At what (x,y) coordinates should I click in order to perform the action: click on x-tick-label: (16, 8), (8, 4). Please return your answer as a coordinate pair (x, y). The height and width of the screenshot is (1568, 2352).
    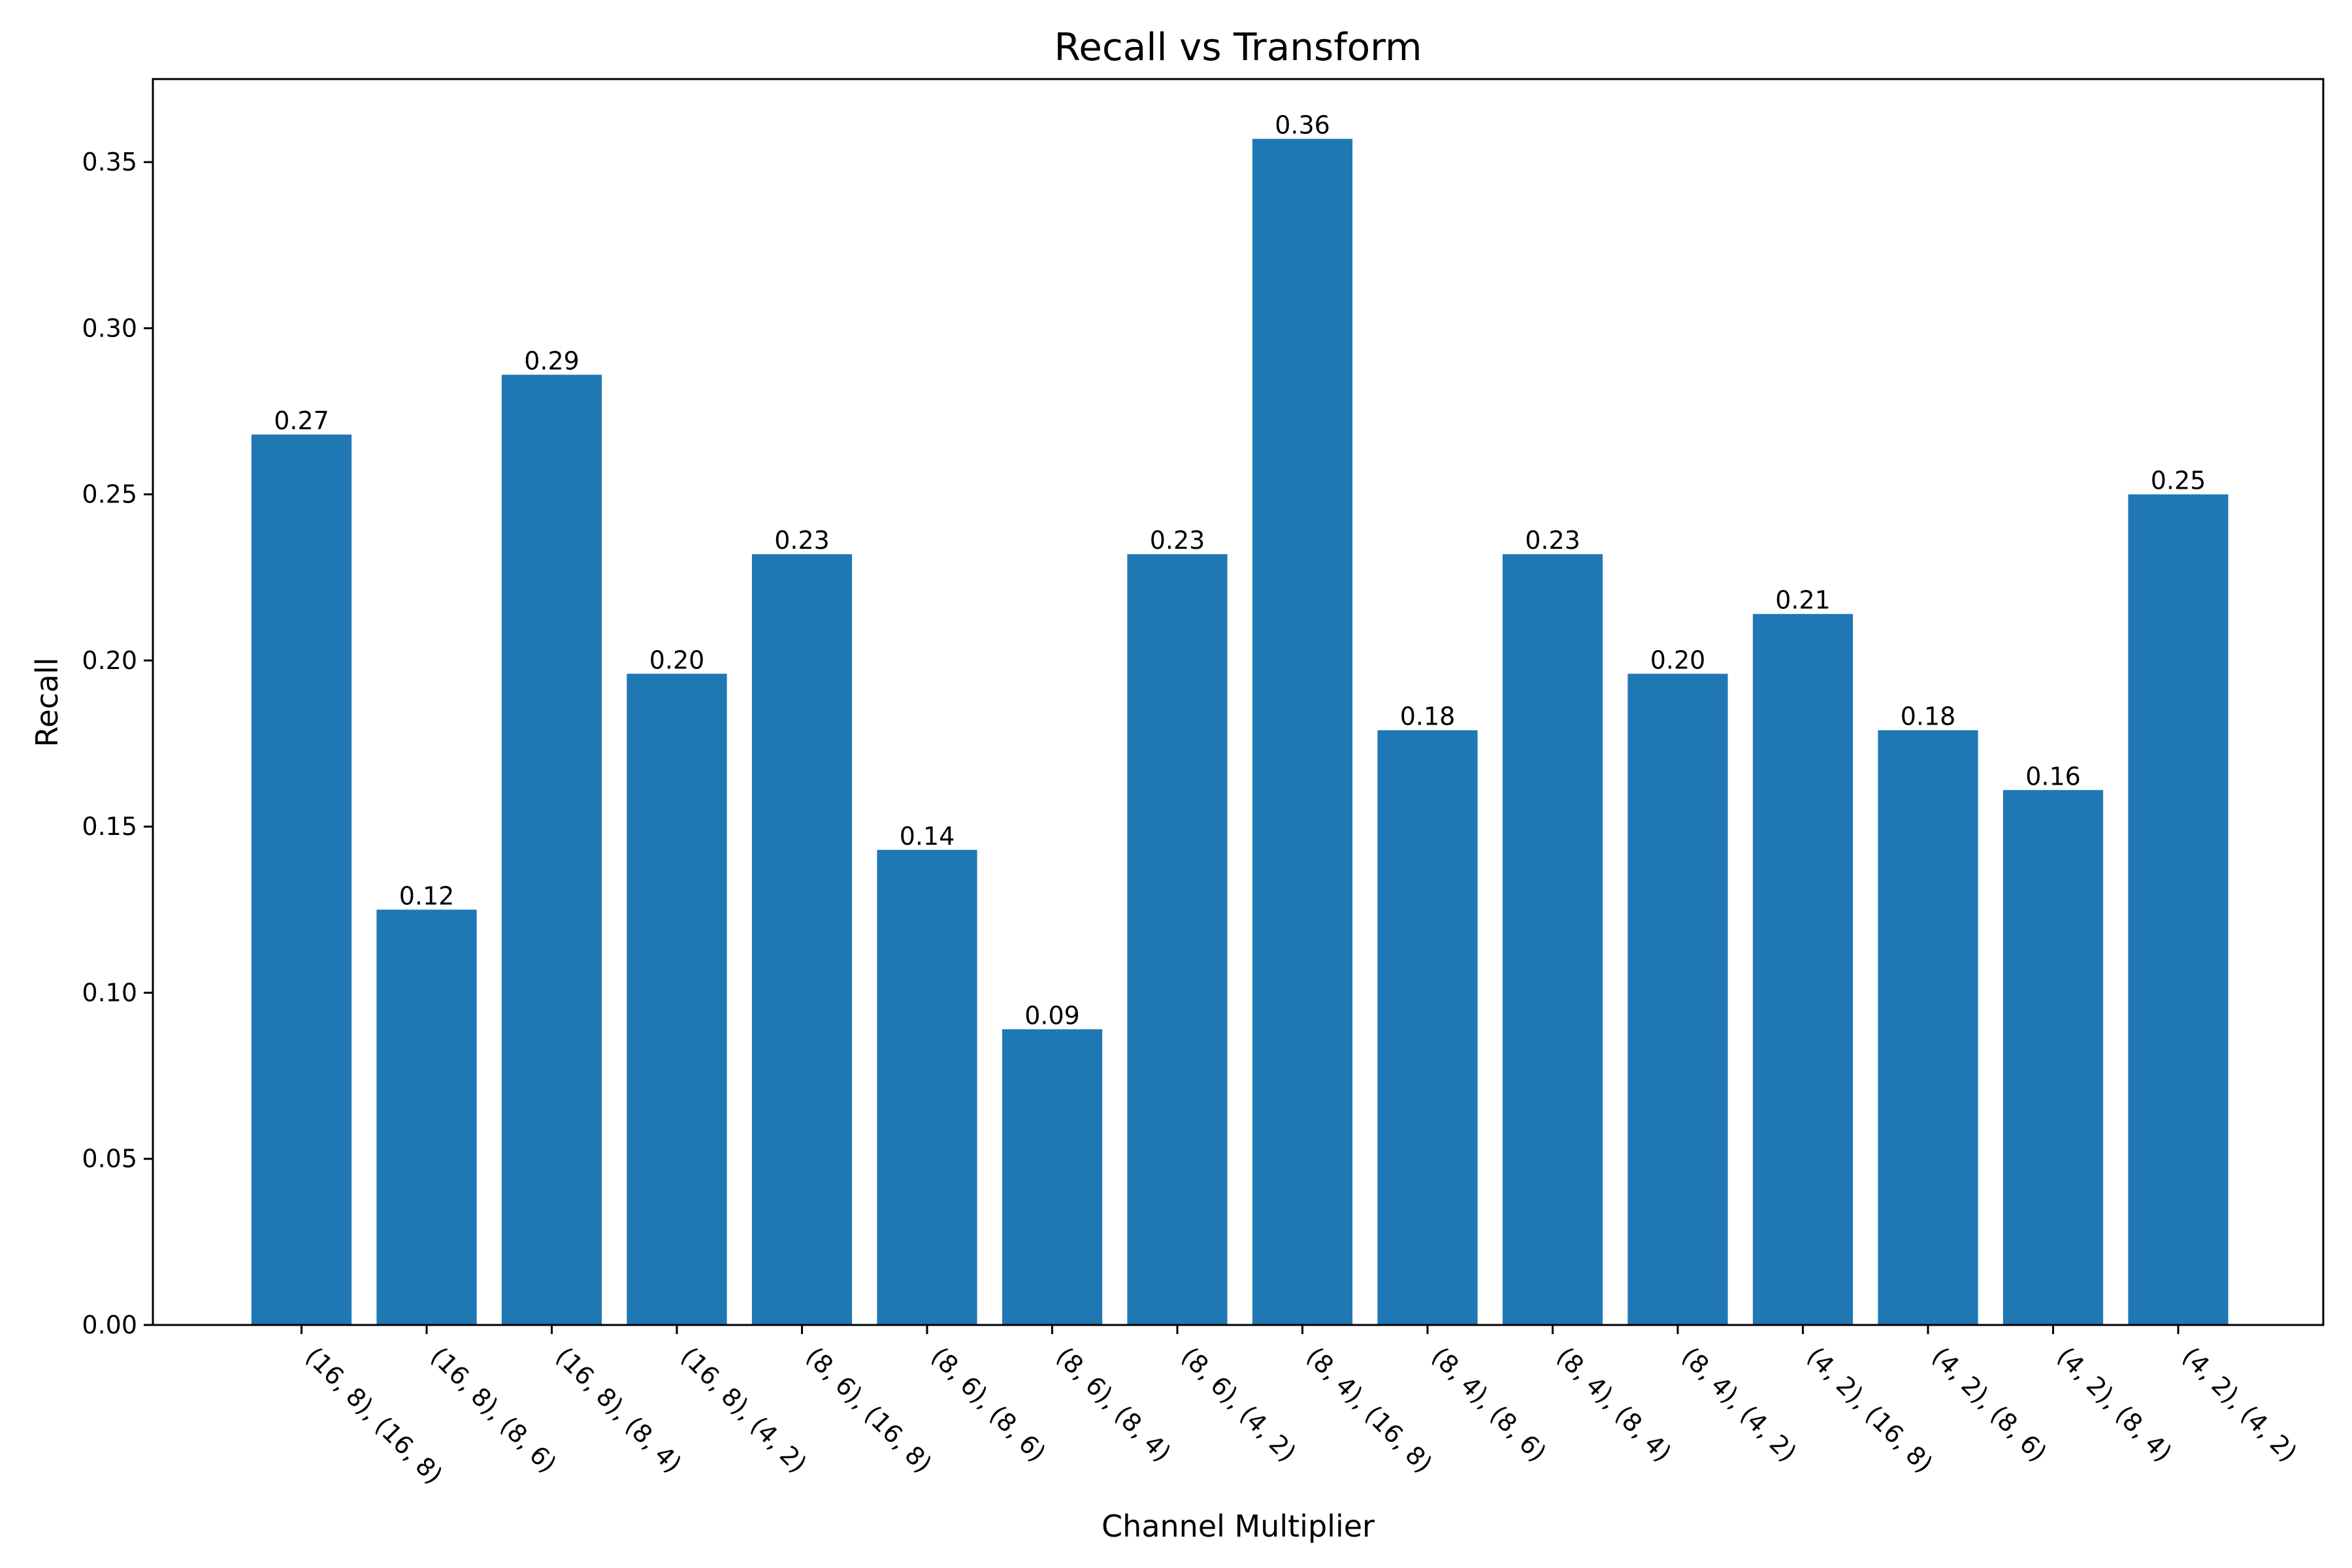
    Looking at the image, I should click on (618, 1409).